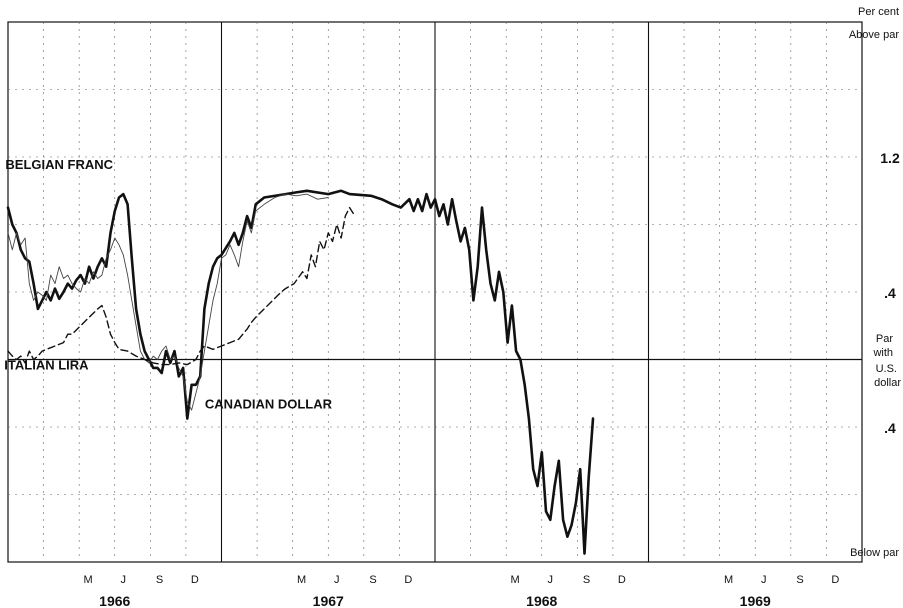 The width and height of the screenshot is (903, 608). I want to click on series-line-italian-lira, so click(168, 302).